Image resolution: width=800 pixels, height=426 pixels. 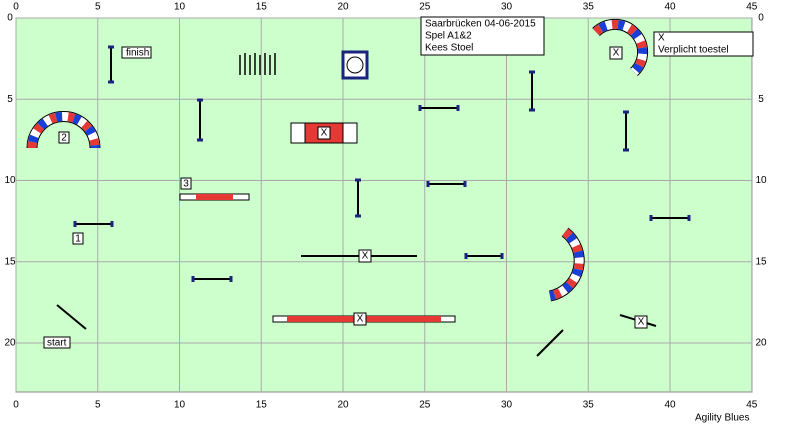 I want to click on finish-label: finish, so click(x=137, y=53).